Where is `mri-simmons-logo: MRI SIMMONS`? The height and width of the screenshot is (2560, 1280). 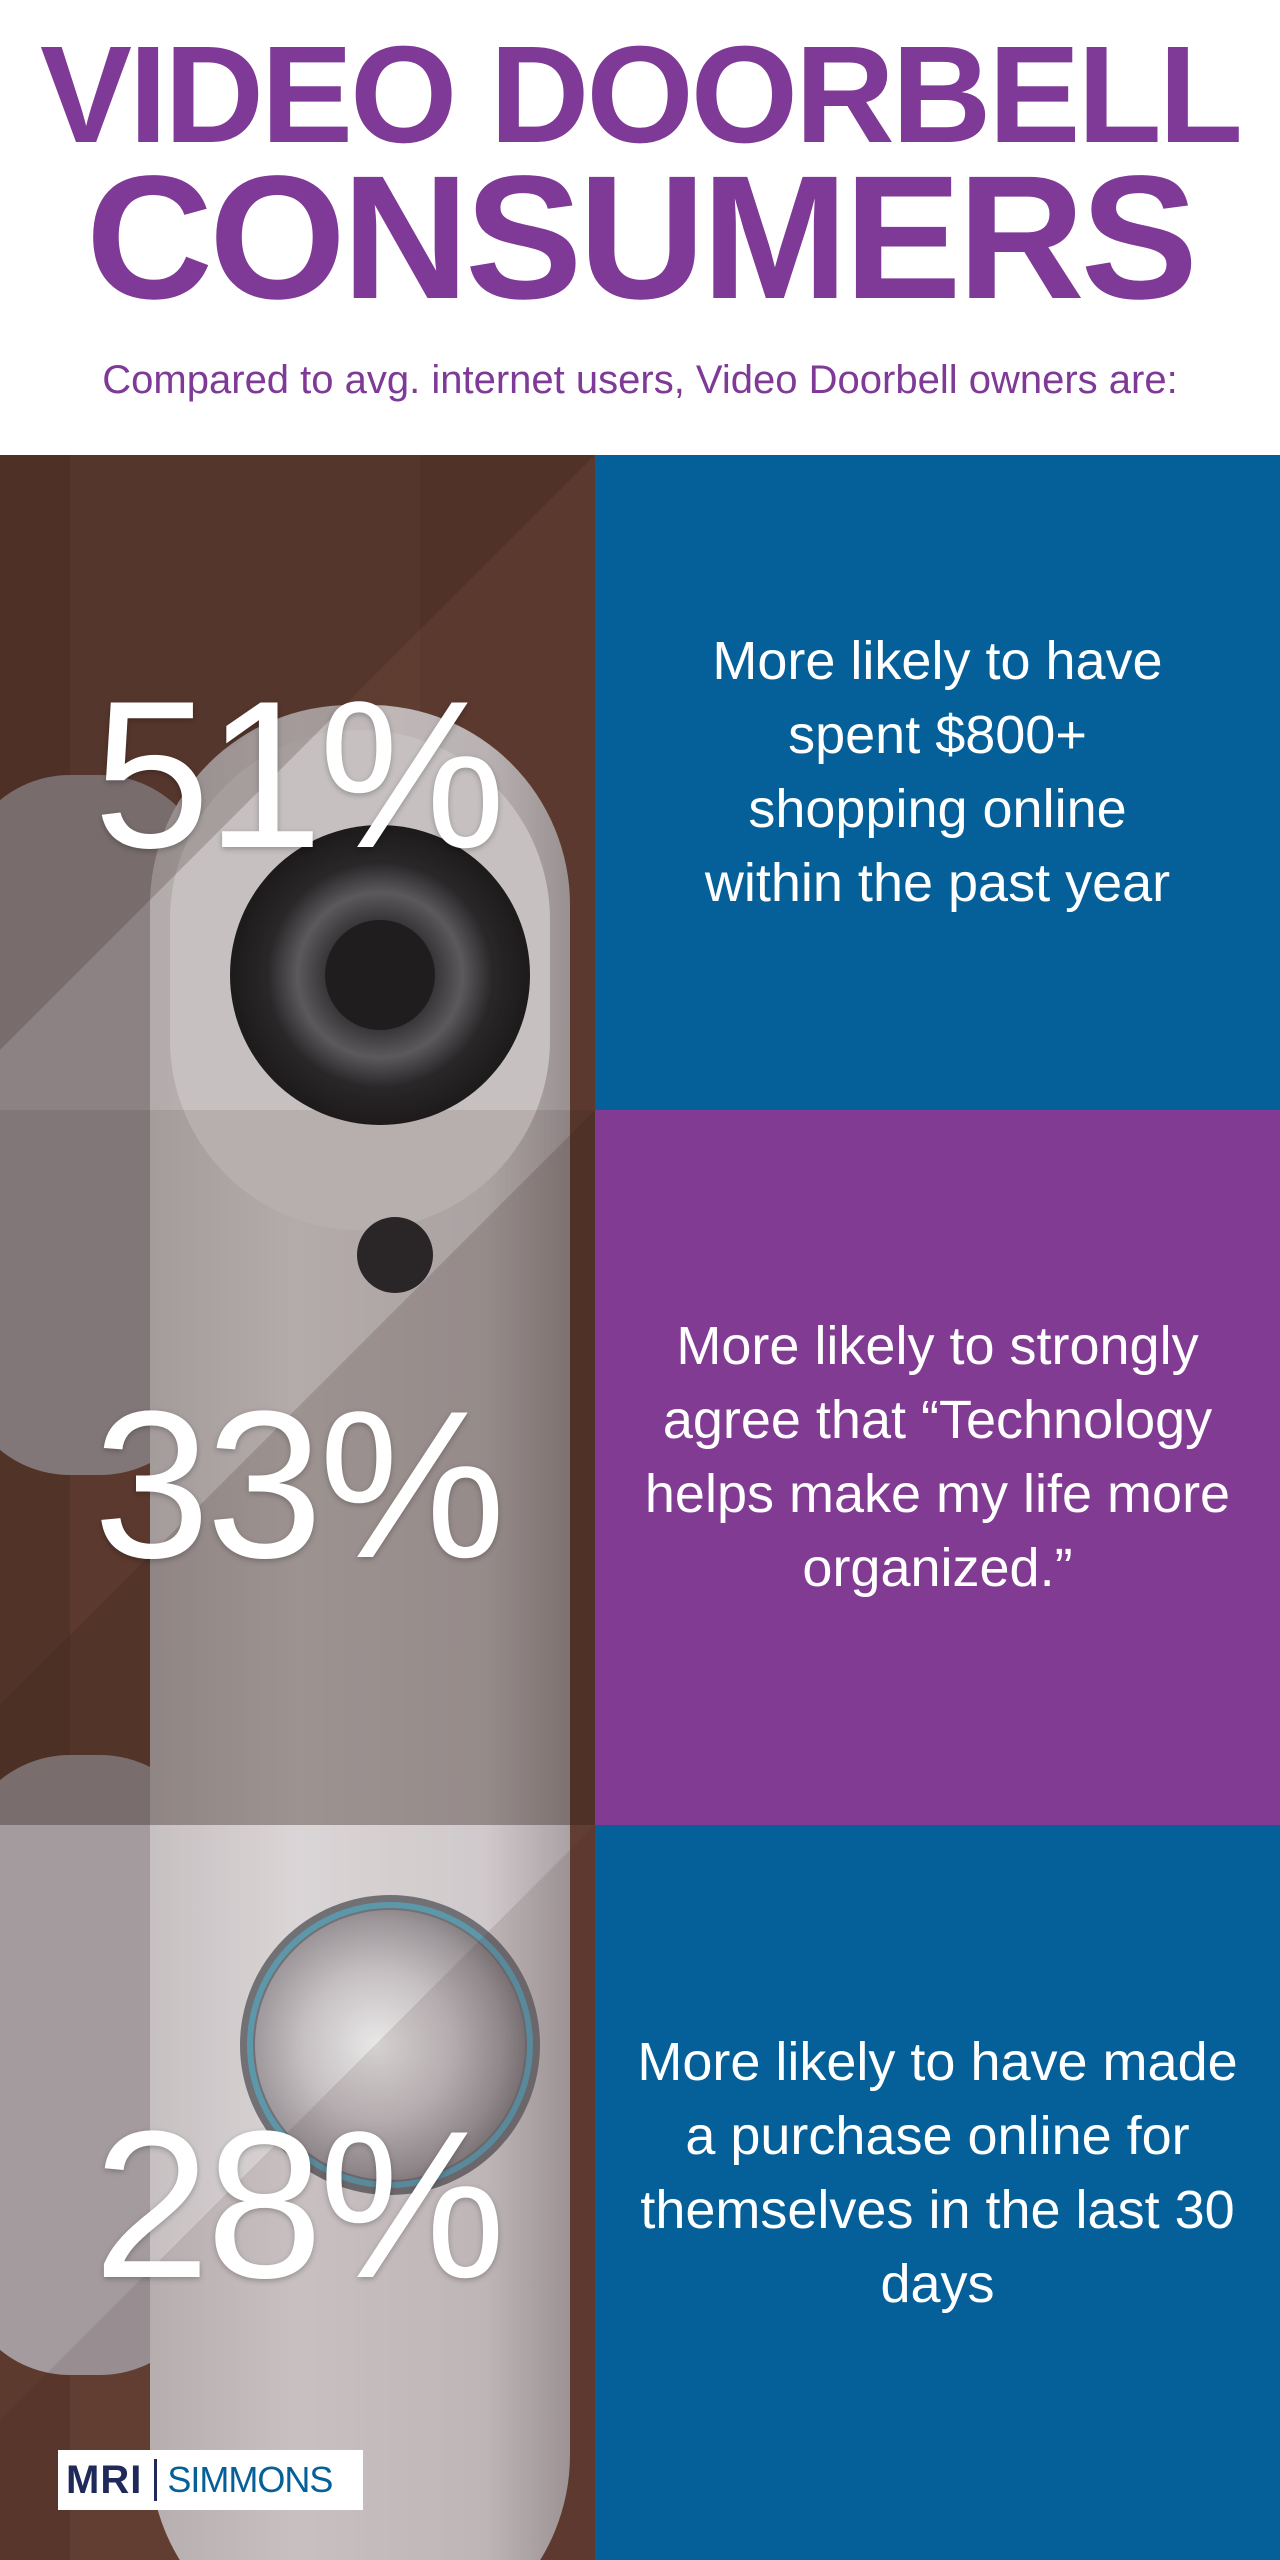 mri-simmons-logo: MRI SIMMONS is located at coordinates (210, 2480).